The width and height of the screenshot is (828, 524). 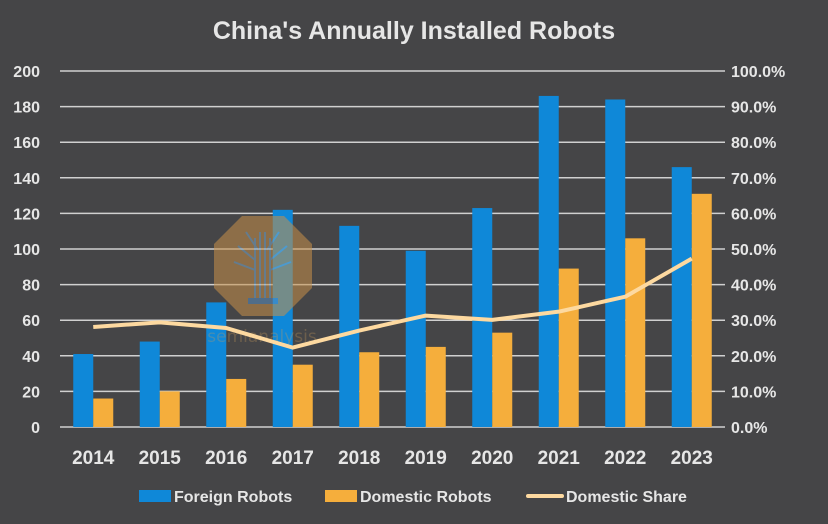 I want to click on watermark-tree-icon, so click(x=262, y=267).